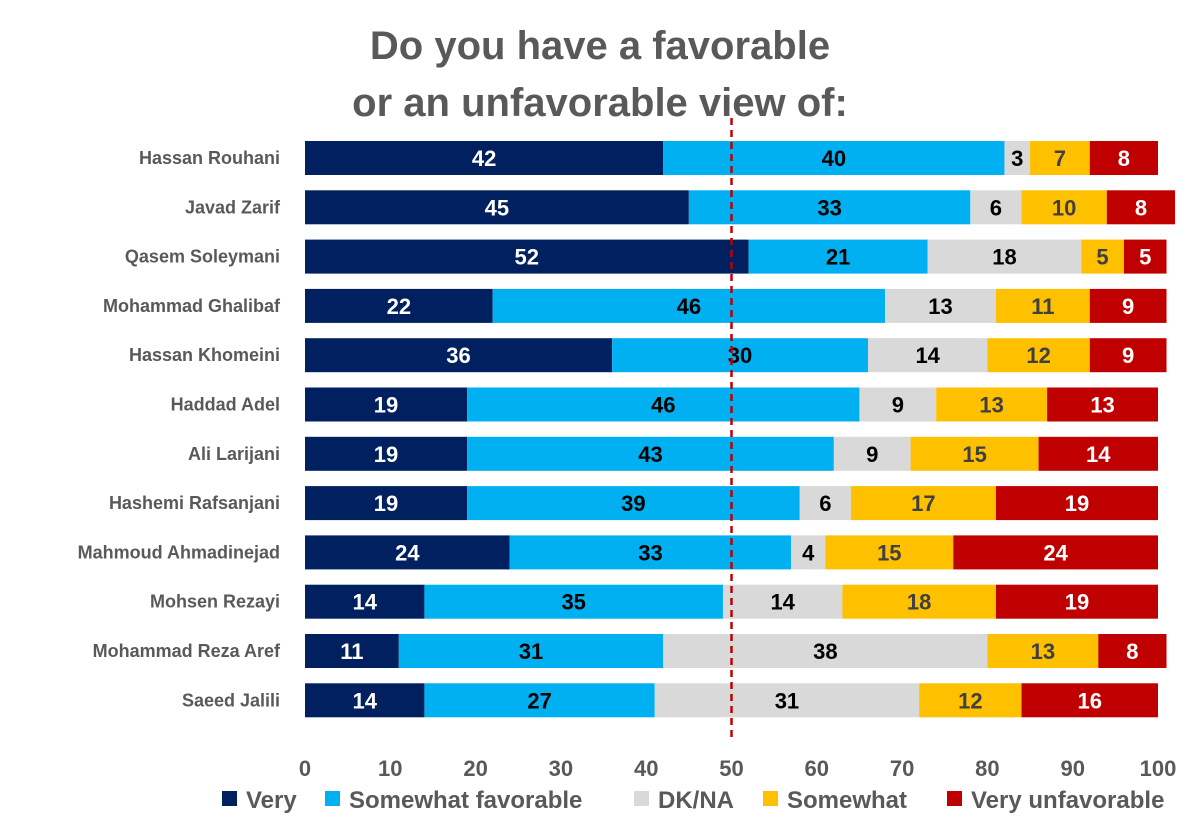 This screenshot has height=829, width=1200. Describe the element at coordinates (202, 257) in the screenshot. I see `category-label-qasem-soleymani: Qasem Soleymani` at that location.